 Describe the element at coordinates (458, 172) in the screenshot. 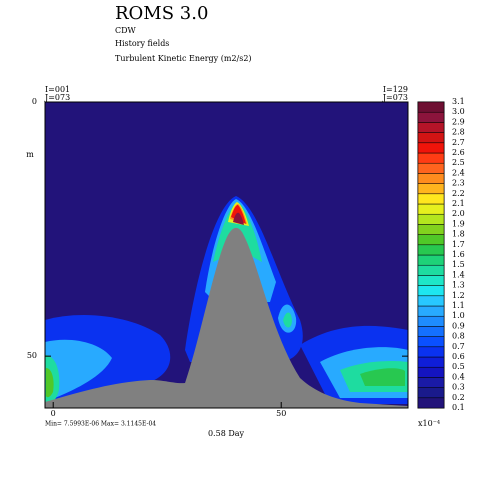

I see `colorbar-label: 2.4` at that location.